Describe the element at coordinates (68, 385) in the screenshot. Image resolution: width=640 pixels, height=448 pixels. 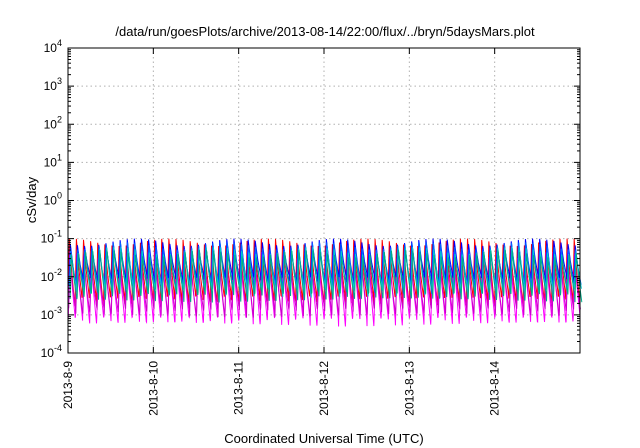
I see `x-tick-label: 2013-8-9` at that location.